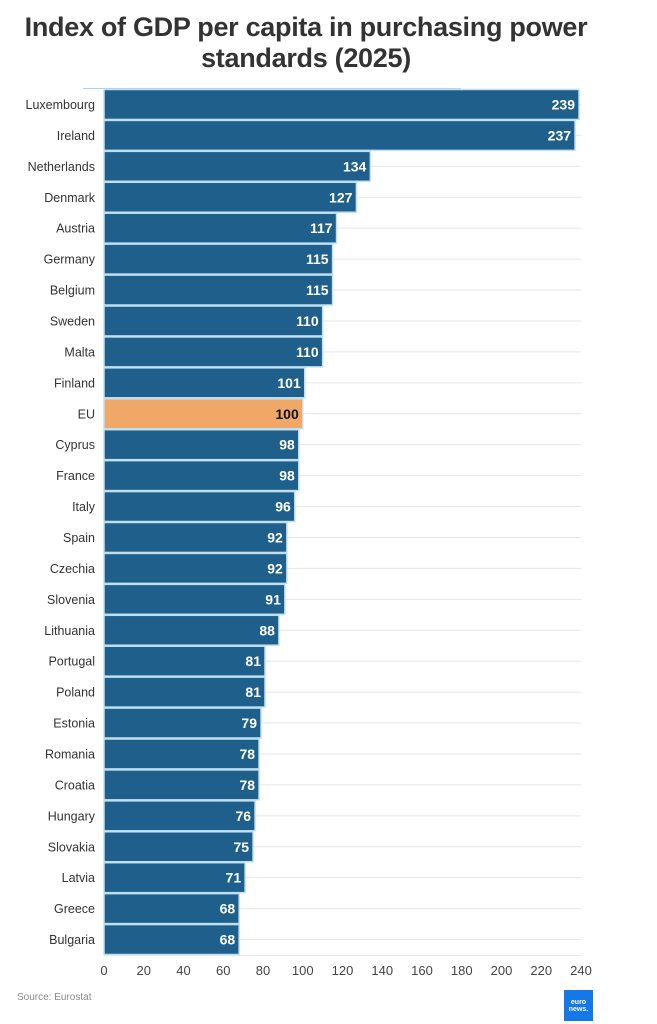 Image resolution: width=657 pixels, height=1024 pixels. Describe the element at coordinates (79, 538) in the screenshot. I see `category-label: Spain` at that location.